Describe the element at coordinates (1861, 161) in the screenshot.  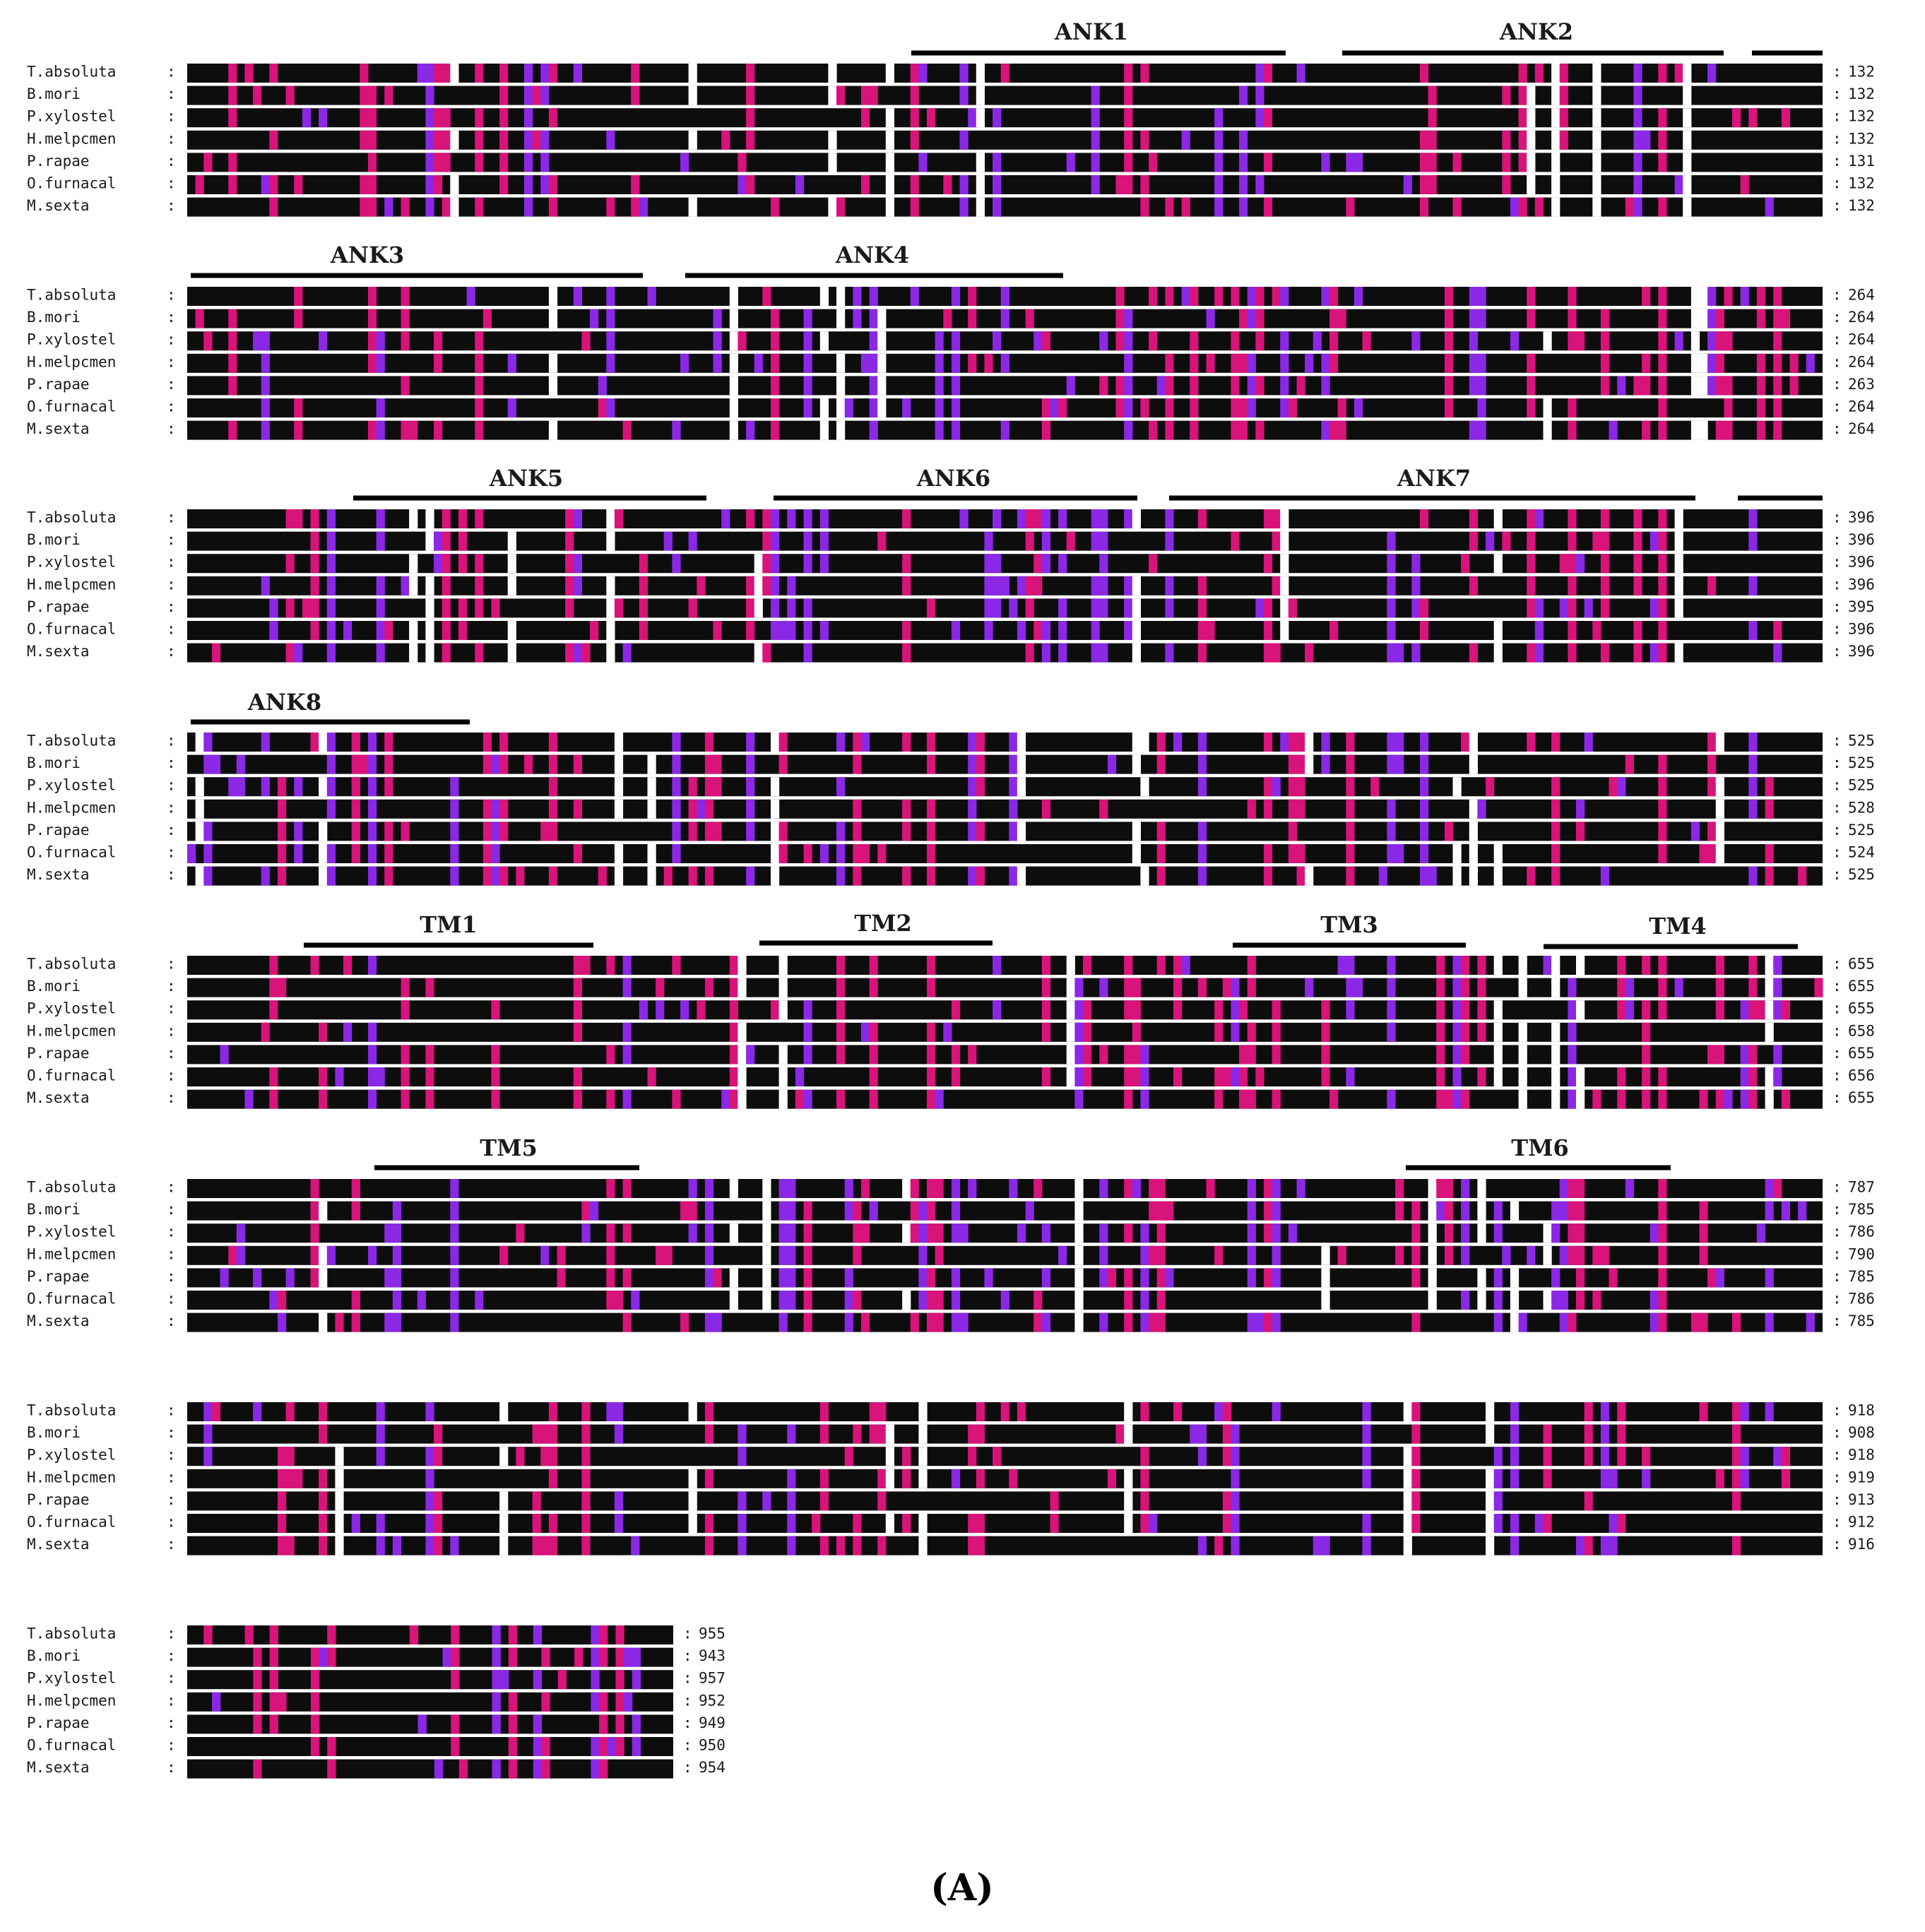
I see `residue-count: 131` at that location.